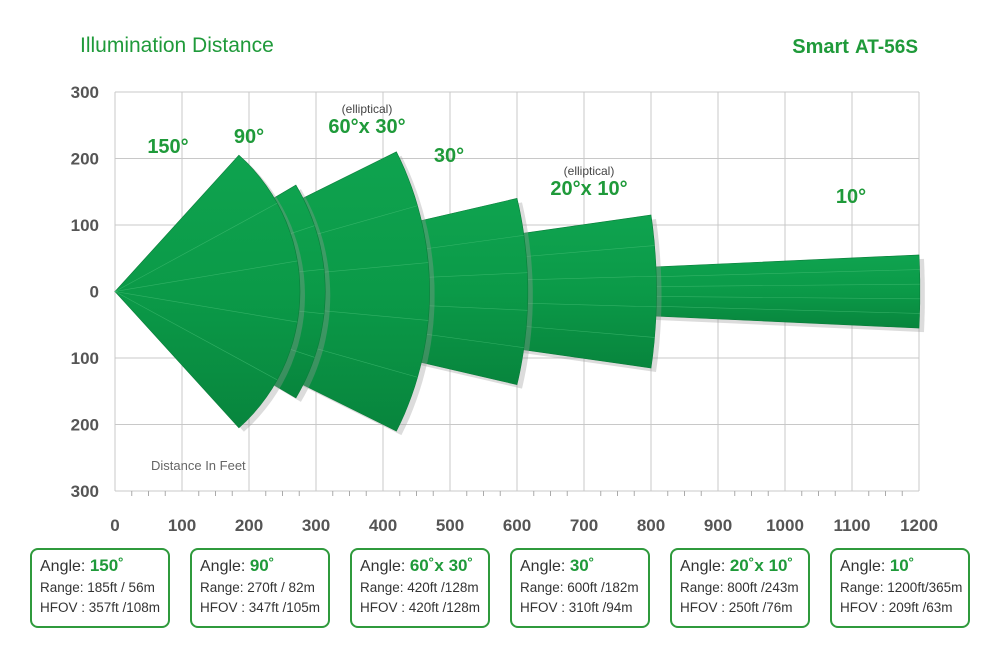  I want to click on spec-hfov: HFOV : 250ft /76m, so click(736, 607).